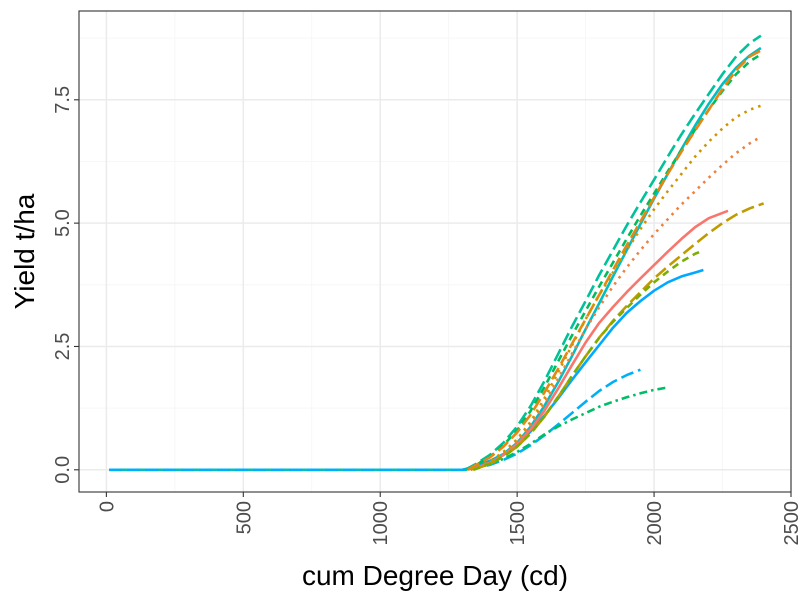 The height and width of the screenshot is (600, 800). Describe the element at coordinates (24, 251) in the screenshot. I see `y-axis-title: Yield t/ha` at that location.